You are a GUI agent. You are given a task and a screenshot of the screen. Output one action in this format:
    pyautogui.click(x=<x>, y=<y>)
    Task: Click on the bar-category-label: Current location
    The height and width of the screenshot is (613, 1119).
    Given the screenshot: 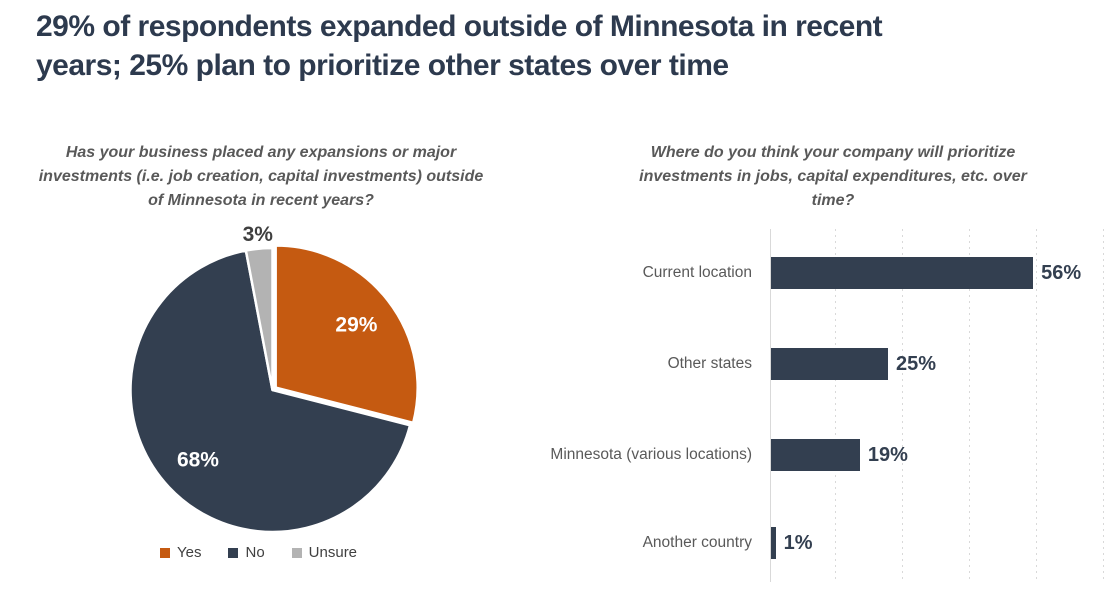 What is the action you would take?
    pyautogui.click(x=697, y=272)
    